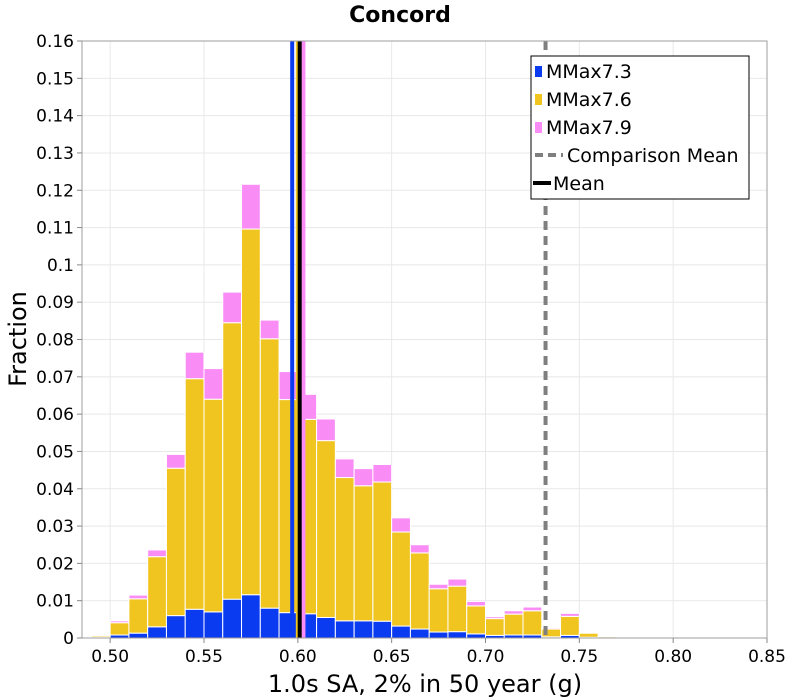  Describe the element at coordinates (767, 657) in the screenshot. I see `x-tick-label: 0.85` at that location.